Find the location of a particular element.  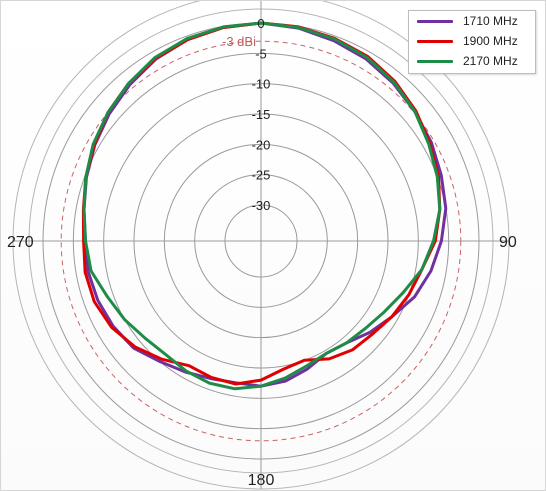

legend-label: 2170 MHz is located at coordinates (490, 61).